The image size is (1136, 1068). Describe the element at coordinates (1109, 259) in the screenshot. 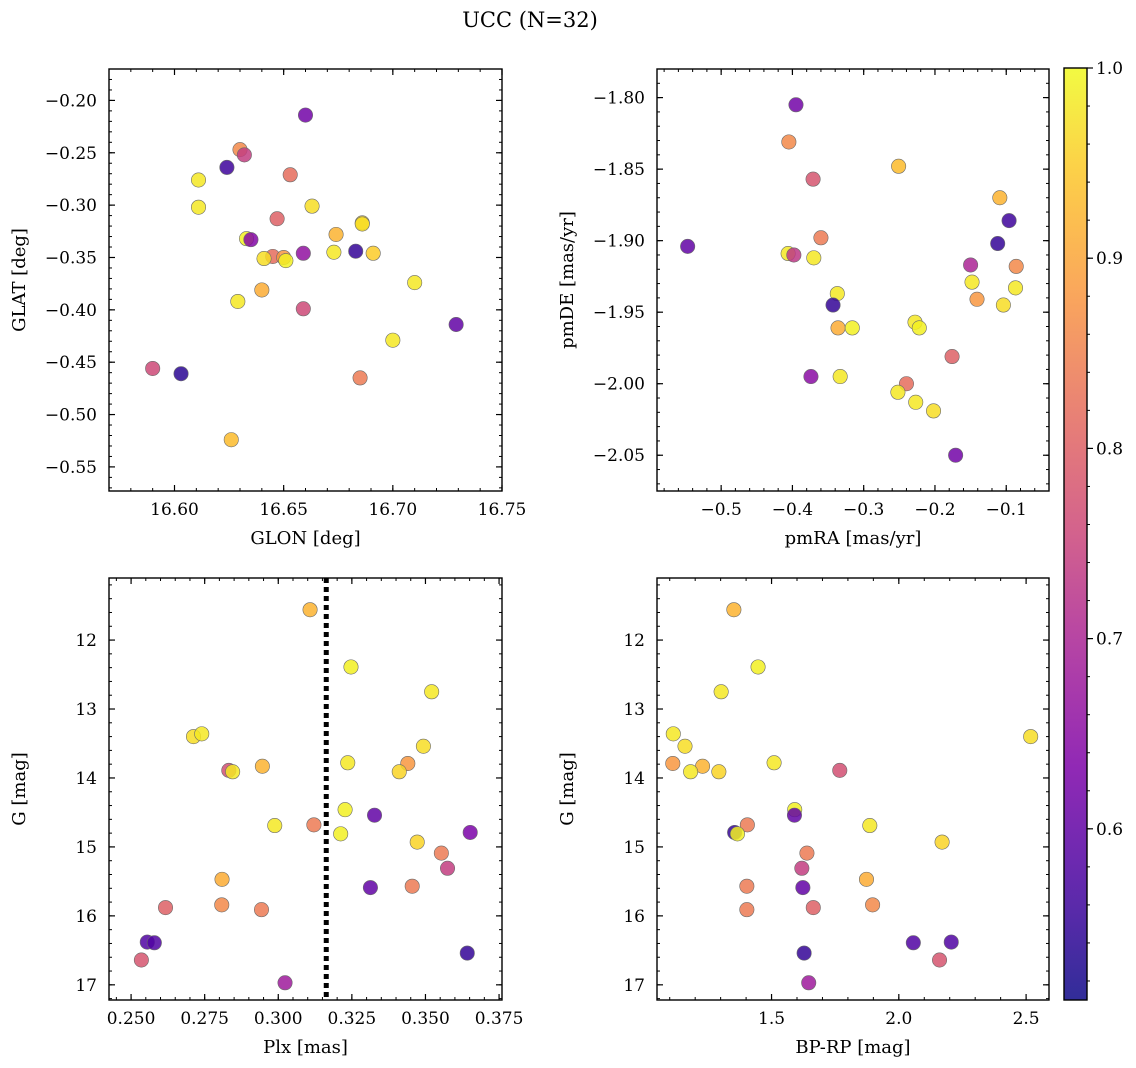

I see `colorbar-tick-label: 0.9` at that location.